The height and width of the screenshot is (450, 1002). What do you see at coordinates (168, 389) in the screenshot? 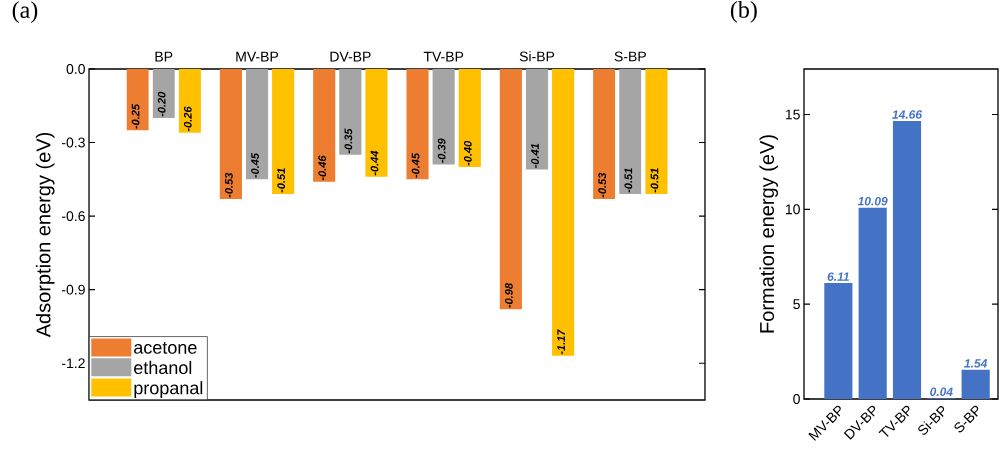
I see `legend-label: propanal` at bounding box center [168, 389].